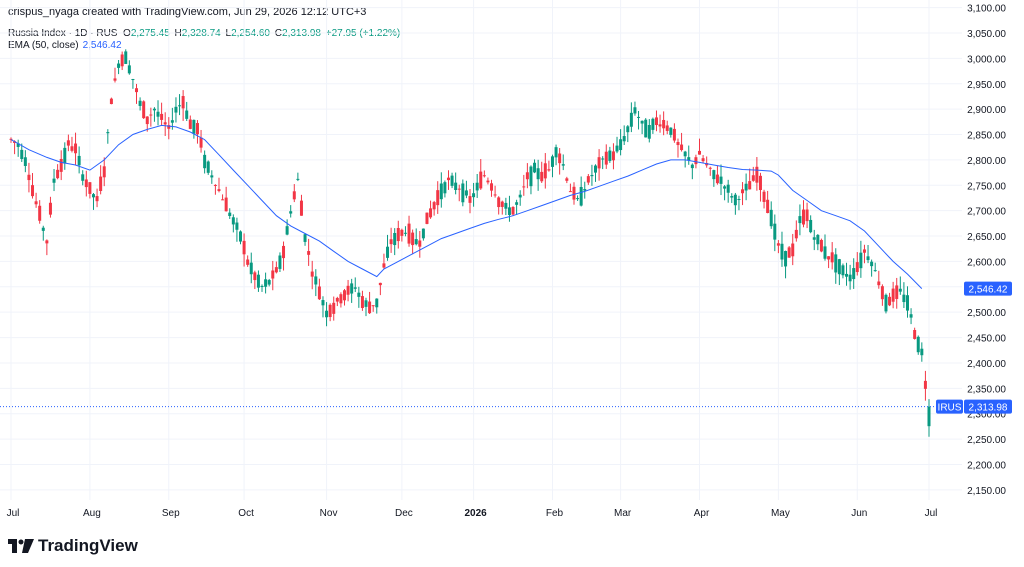  What do you see at coordinates (201, 33) in the screenshot?
I see `high-value: 2,328.74` at bounding box center [201, 33].